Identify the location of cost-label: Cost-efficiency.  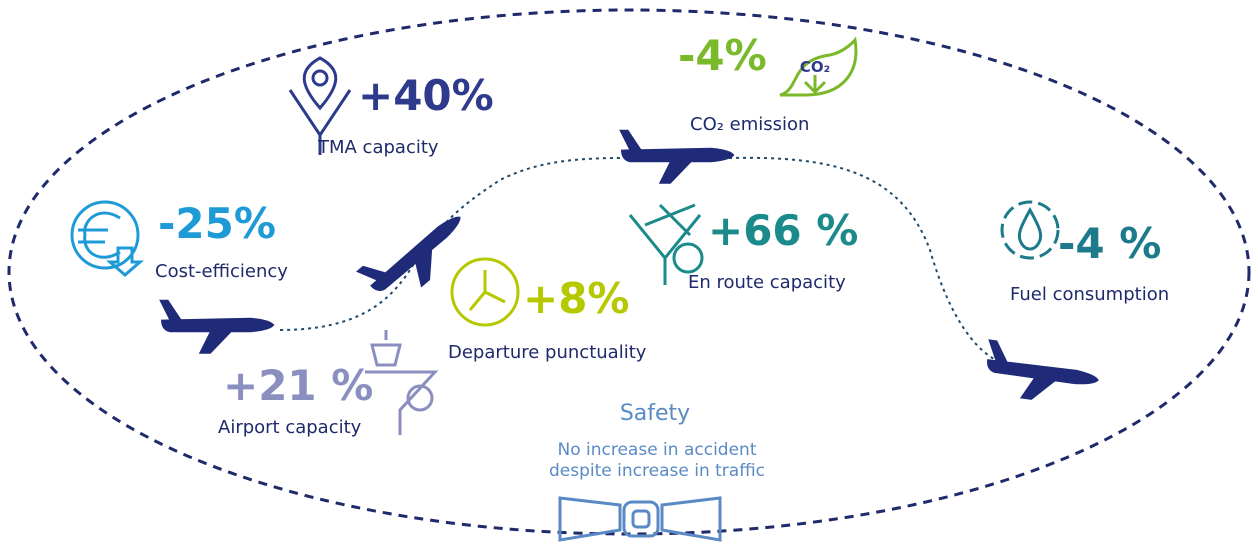
(221, 271).